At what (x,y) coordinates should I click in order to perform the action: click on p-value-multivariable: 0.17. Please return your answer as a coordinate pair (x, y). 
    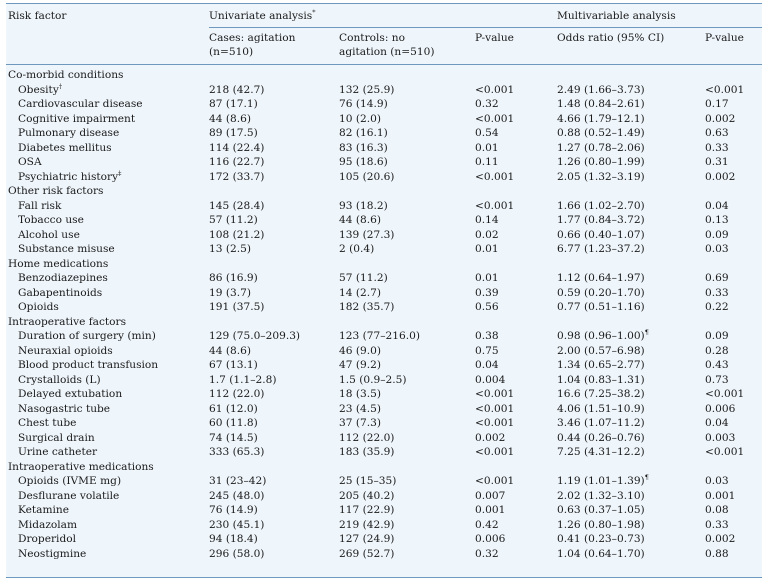
    Looking at the image, I should click on (717, 104).